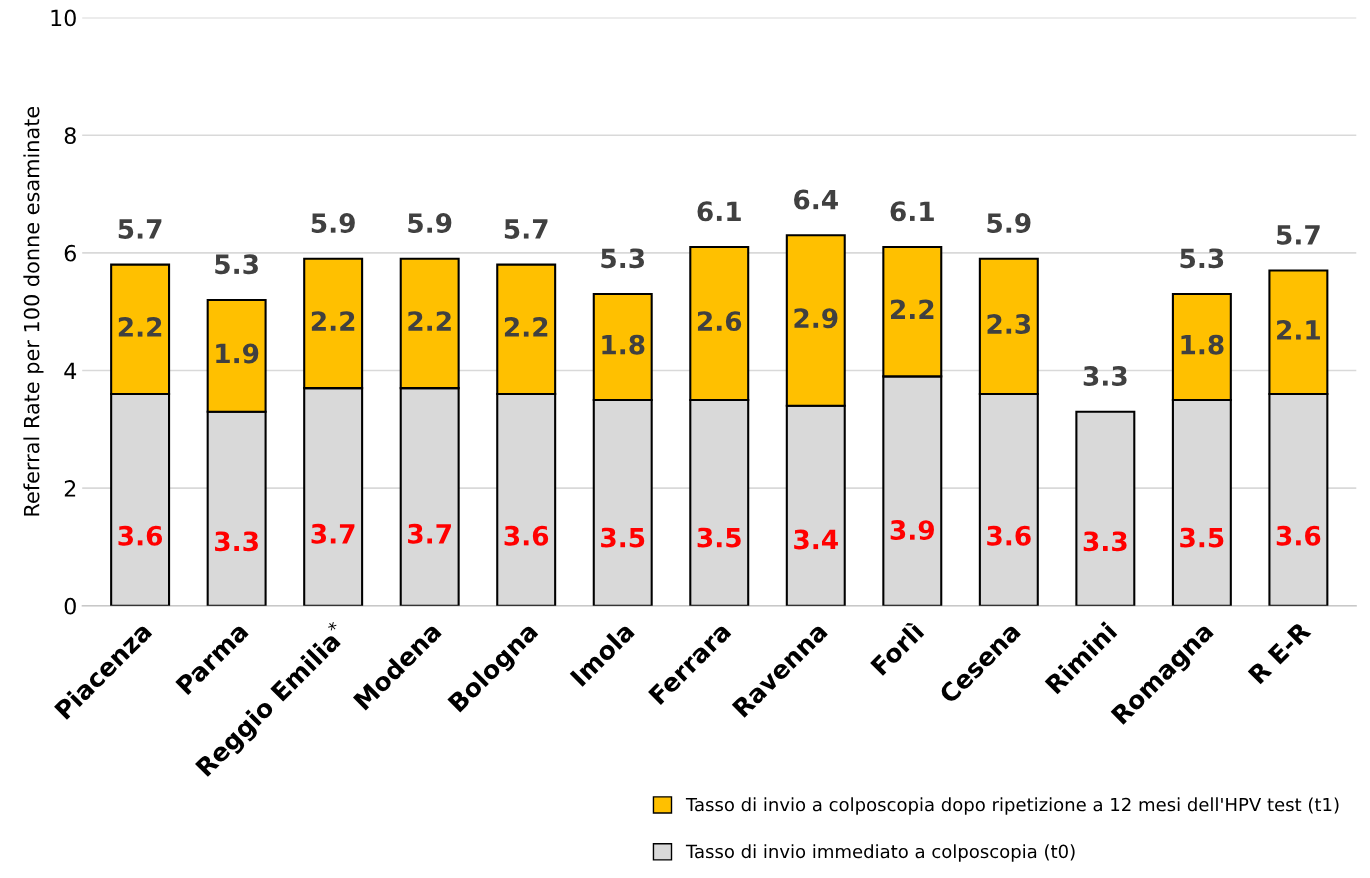 Image resolution: width=1370 pixels, height=878 pixels. Describe the element at coordinates (70, 606) in the screenshot. I see `y-tick-label: 0` at that location.